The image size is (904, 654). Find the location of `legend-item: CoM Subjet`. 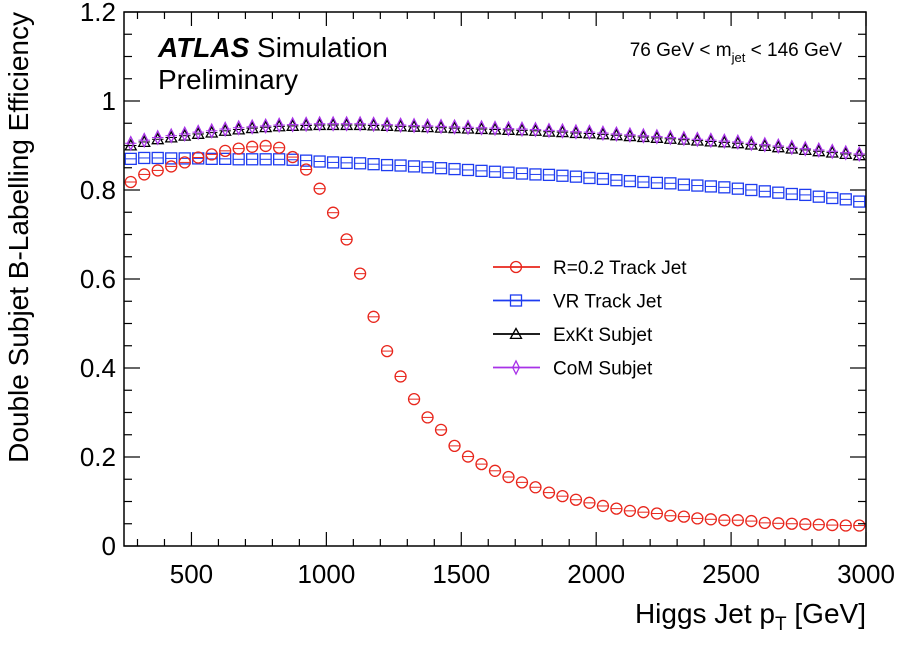

legend-item: CoM Subjet is located at coordinates (573, 369).